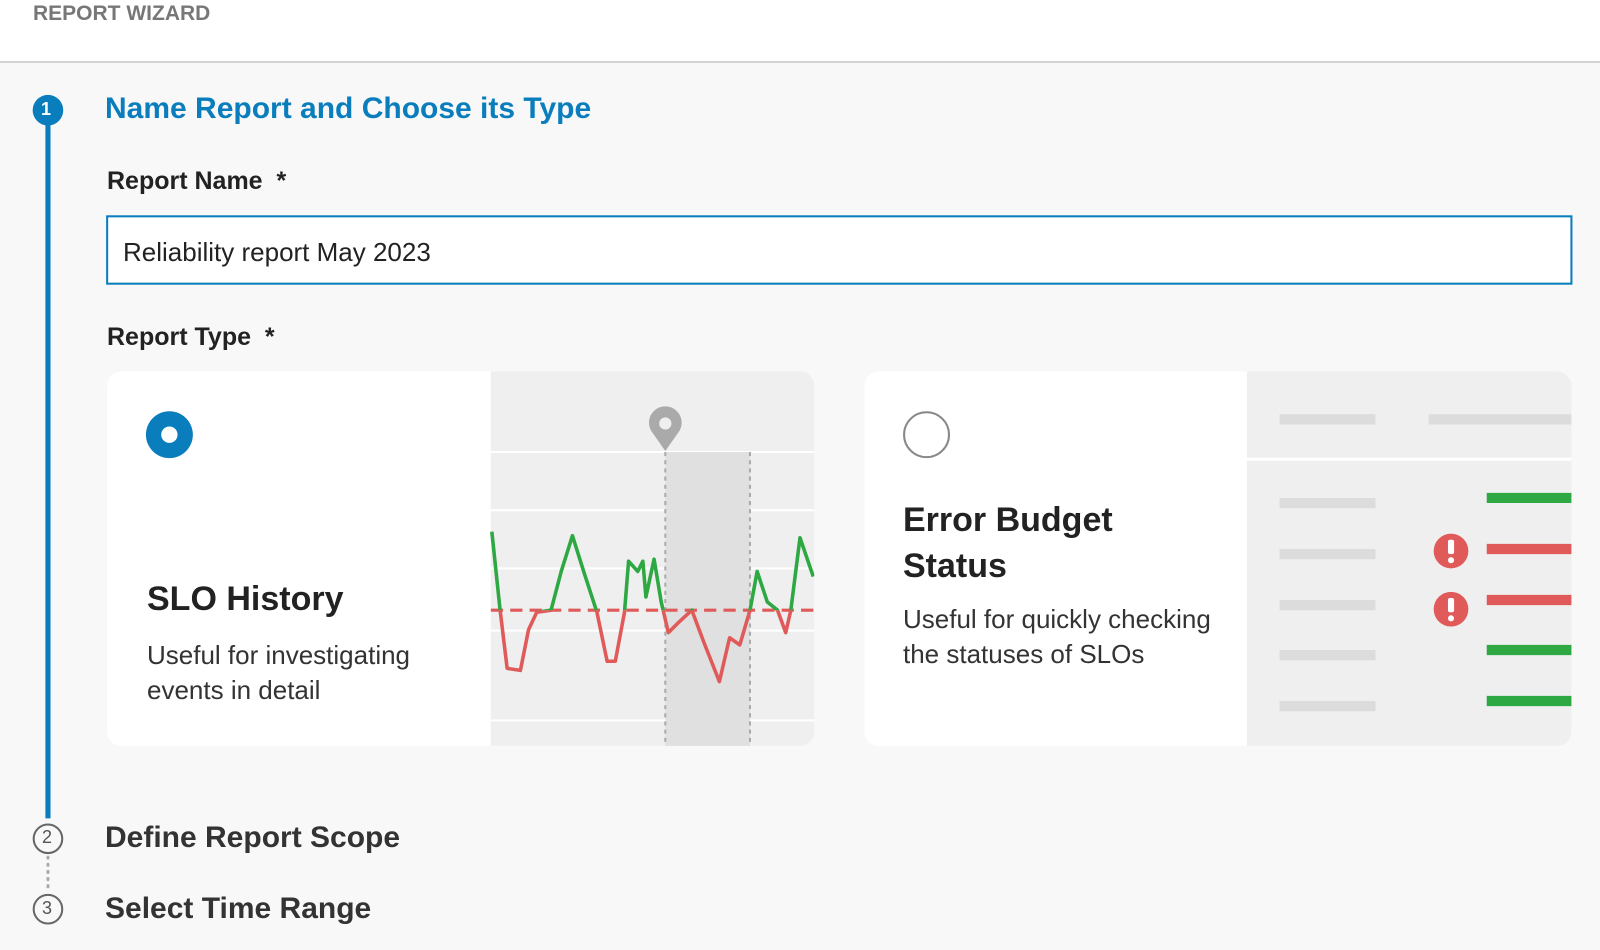 The height and width of the screenshot is (950, 1600). I want to click on input-value: Reliability report May 2023, so click(277, 252).